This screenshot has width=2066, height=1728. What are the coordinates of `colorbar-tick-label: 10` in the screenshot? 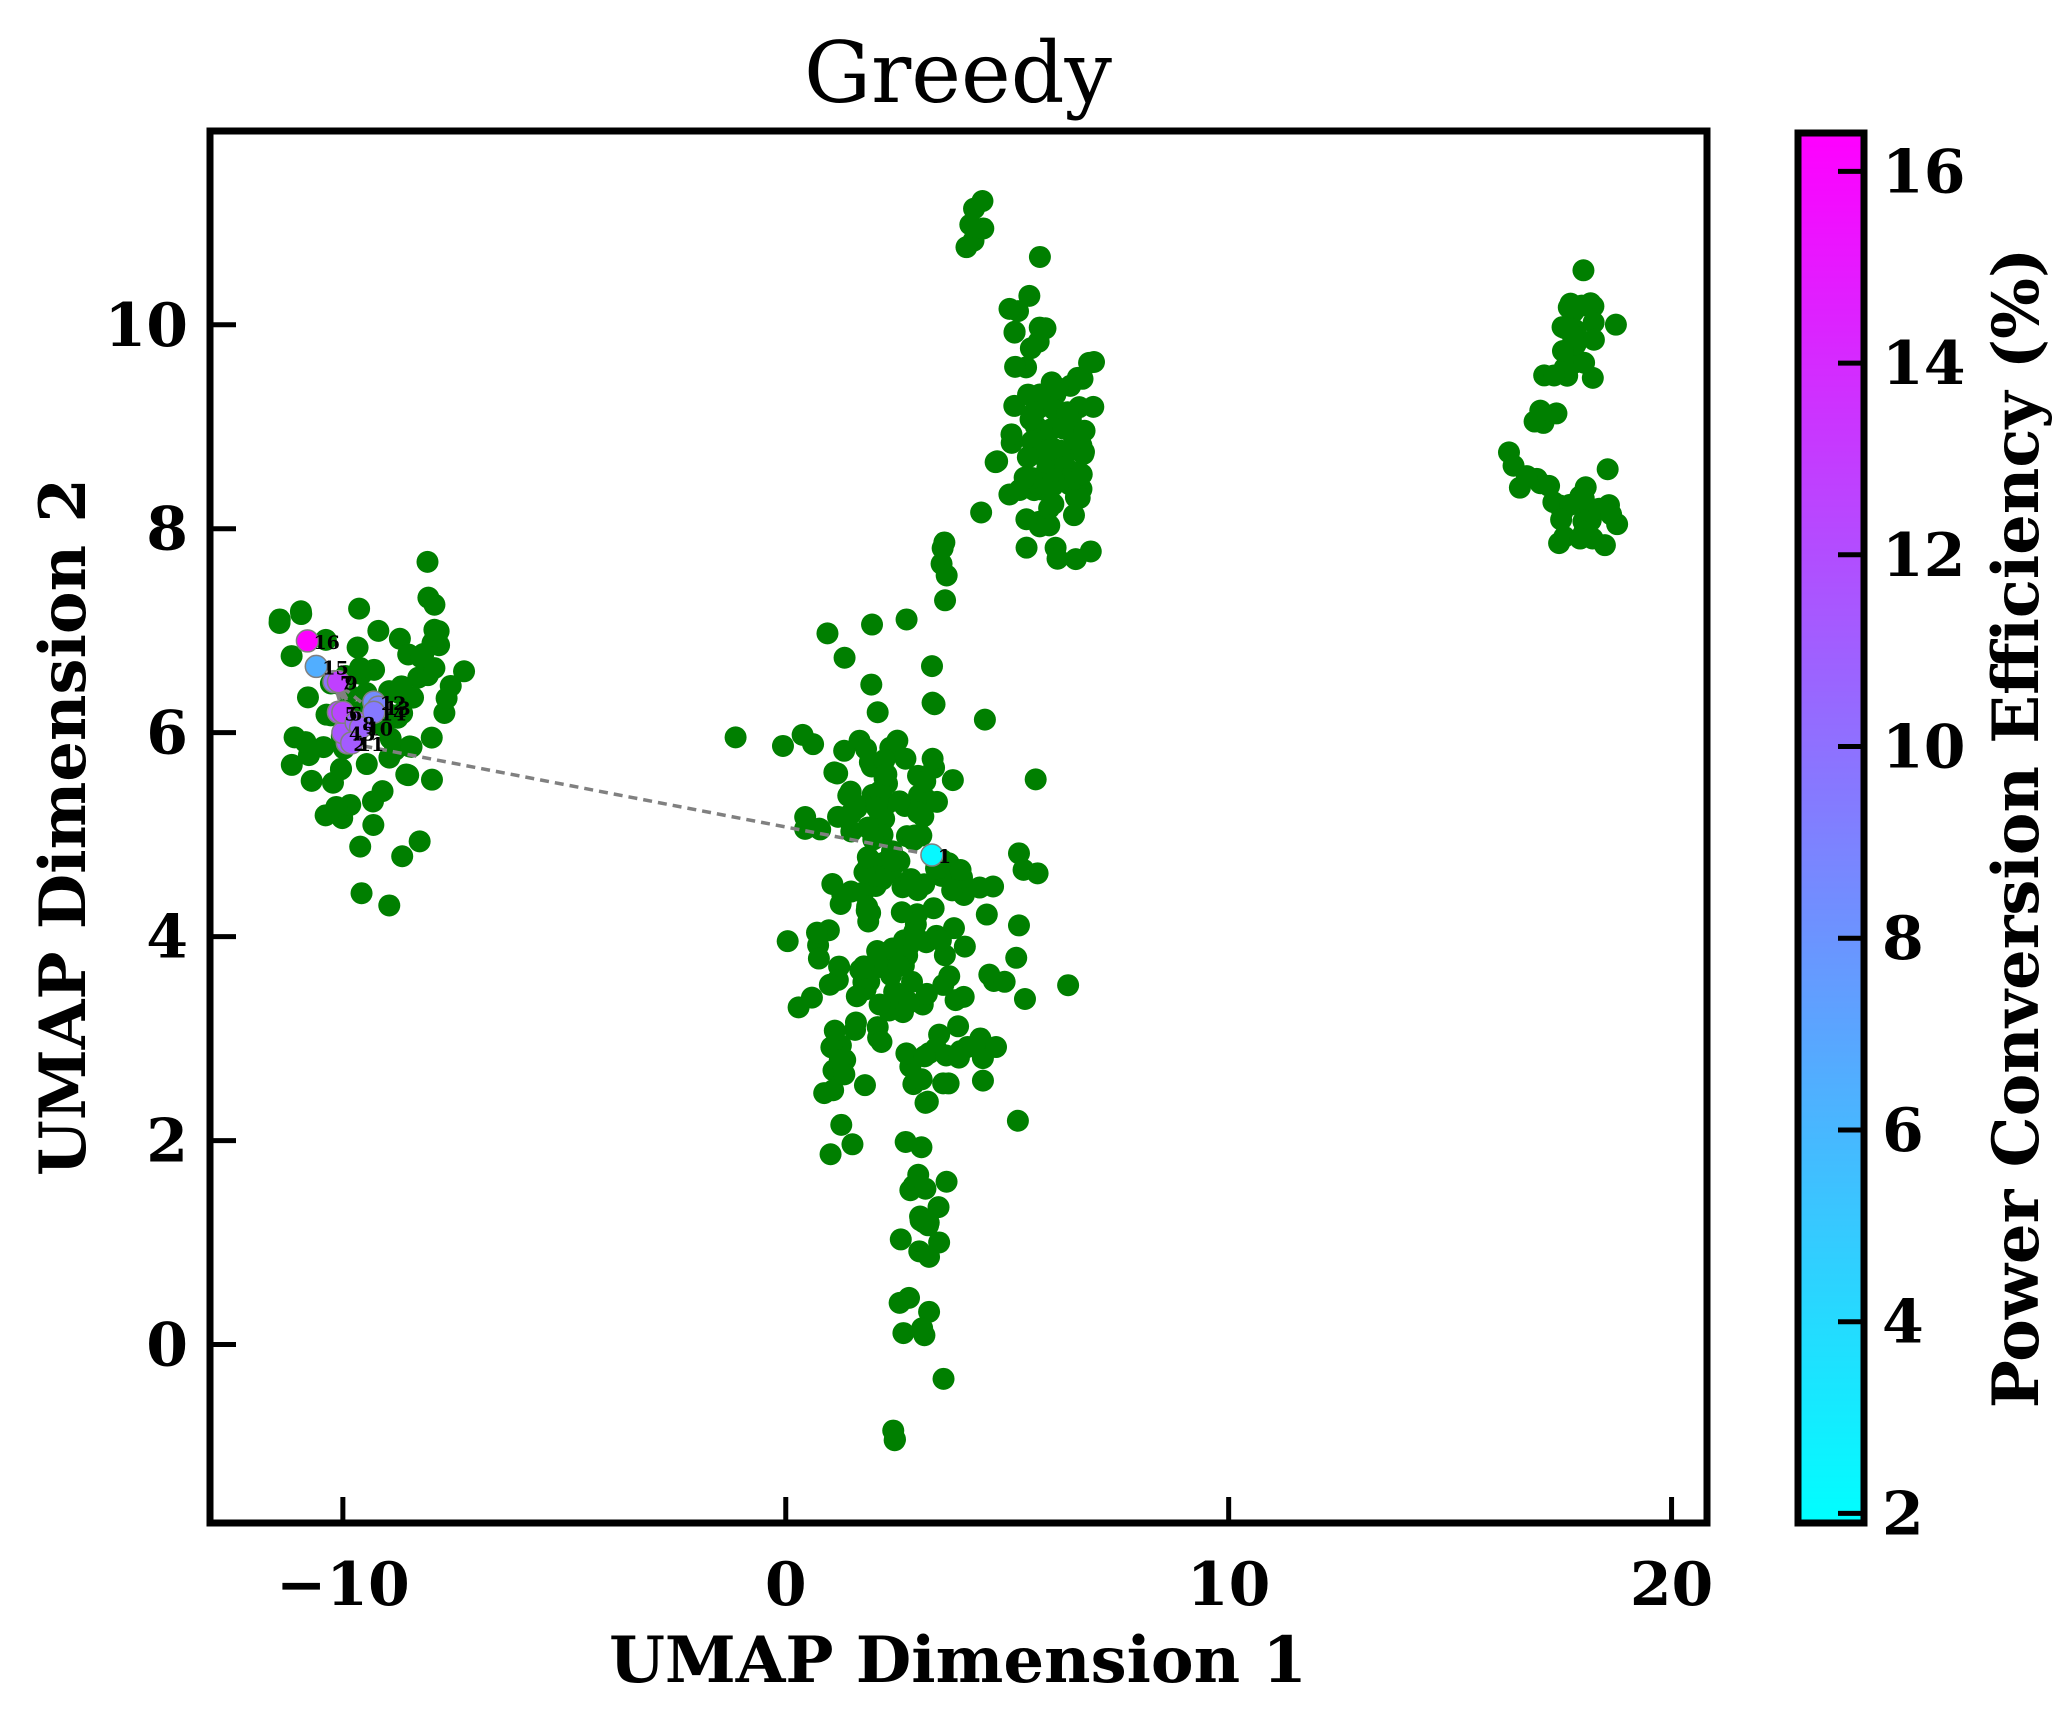 It's located at (1924, 748).